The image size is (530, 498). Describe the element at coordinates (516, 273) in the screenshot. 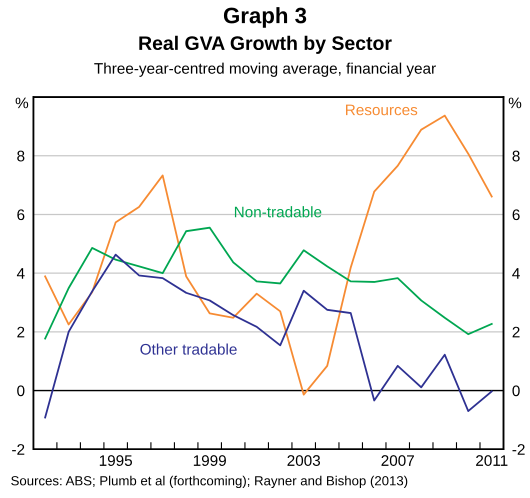

I see `y2-tick-label: 4` at that location.